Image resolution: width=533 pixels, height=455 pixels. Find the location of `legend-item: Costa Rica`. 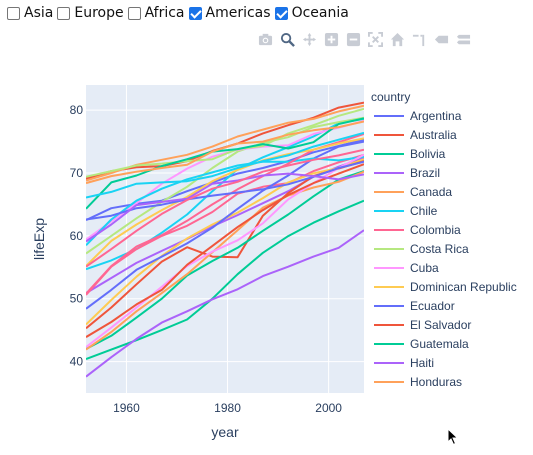

legend-item: Costa Rica is located at coordinates (421, 249).